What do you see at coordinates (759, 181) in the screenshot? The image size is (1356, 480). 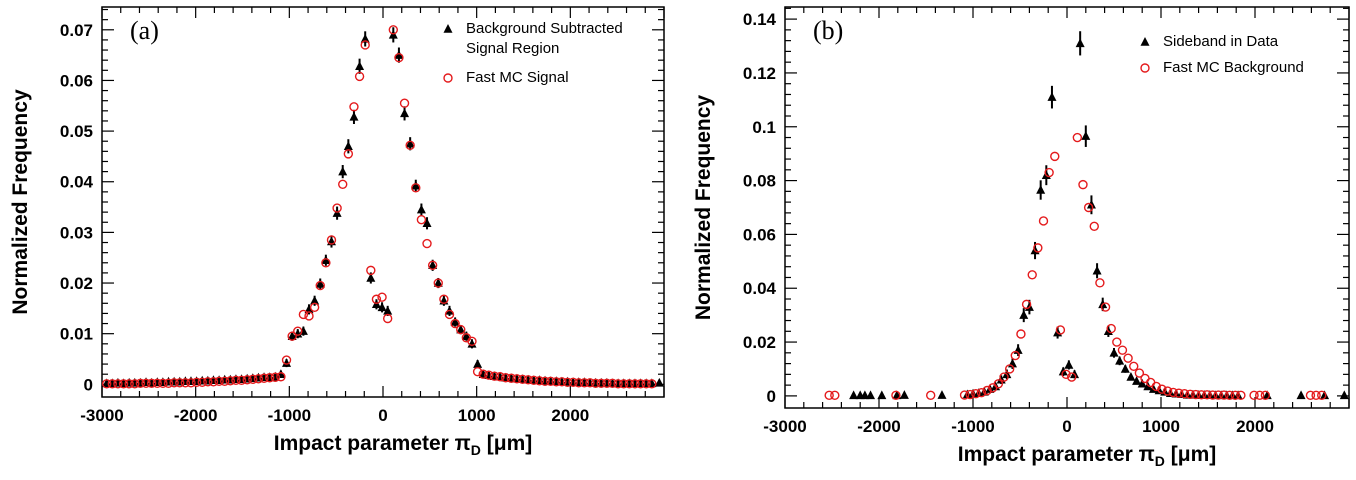 I see `y-tick-label: 0.08` at bounding box center [759, 181].